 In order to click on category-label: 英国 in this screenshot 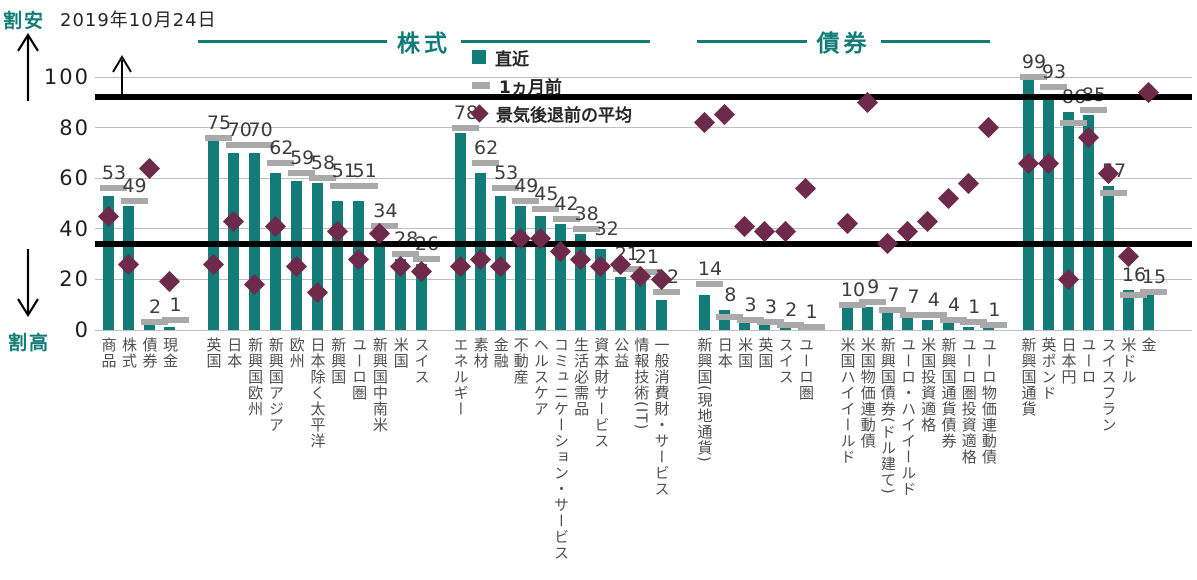, I will do `click(213, 353)`.